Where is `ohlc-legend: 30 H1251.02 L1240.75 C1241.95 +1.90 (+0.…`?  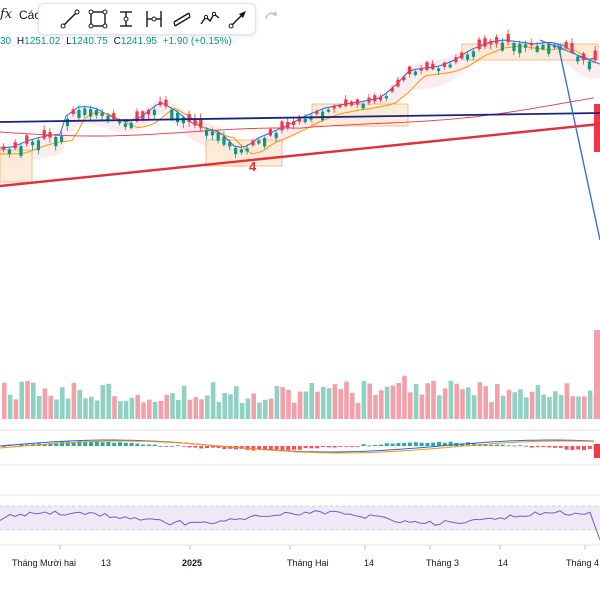
ohlc-legend: 30 H1251.02 L1240.75 C1241.95 +1.90 (+0.… is located at coordinates (117, 41).